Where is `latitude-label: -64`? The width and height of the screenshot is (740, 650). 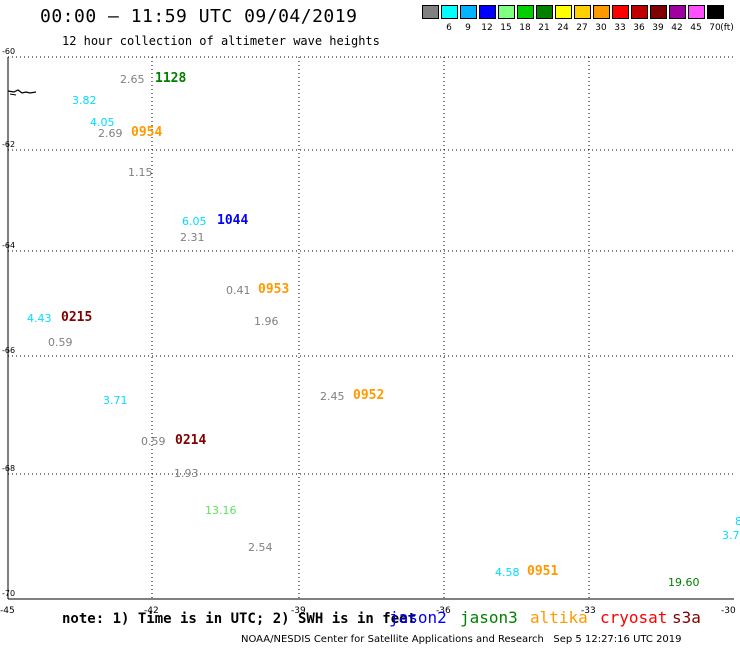
latitude-label: -64 is located at coordinates (8, 245).